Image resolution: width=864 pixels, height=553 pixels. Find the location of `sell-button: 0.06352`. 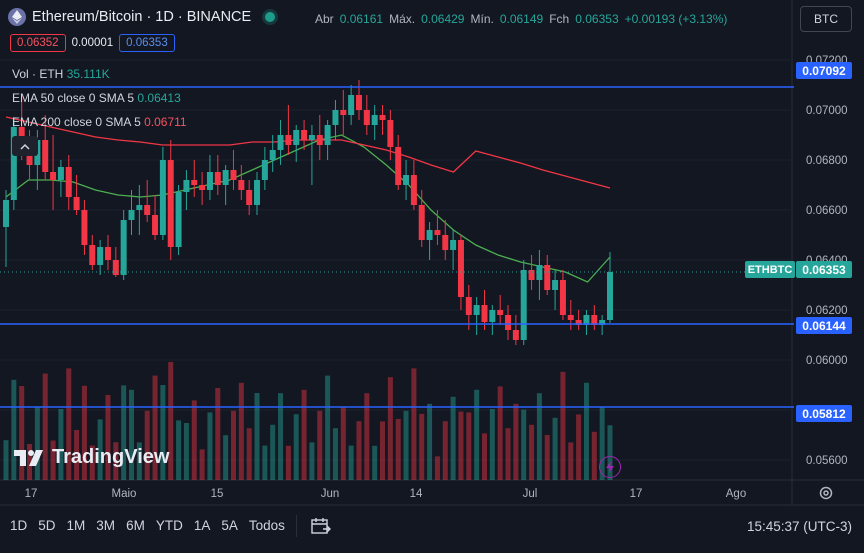

sell-button: 0.06352 is located at coordinates (38, 43).